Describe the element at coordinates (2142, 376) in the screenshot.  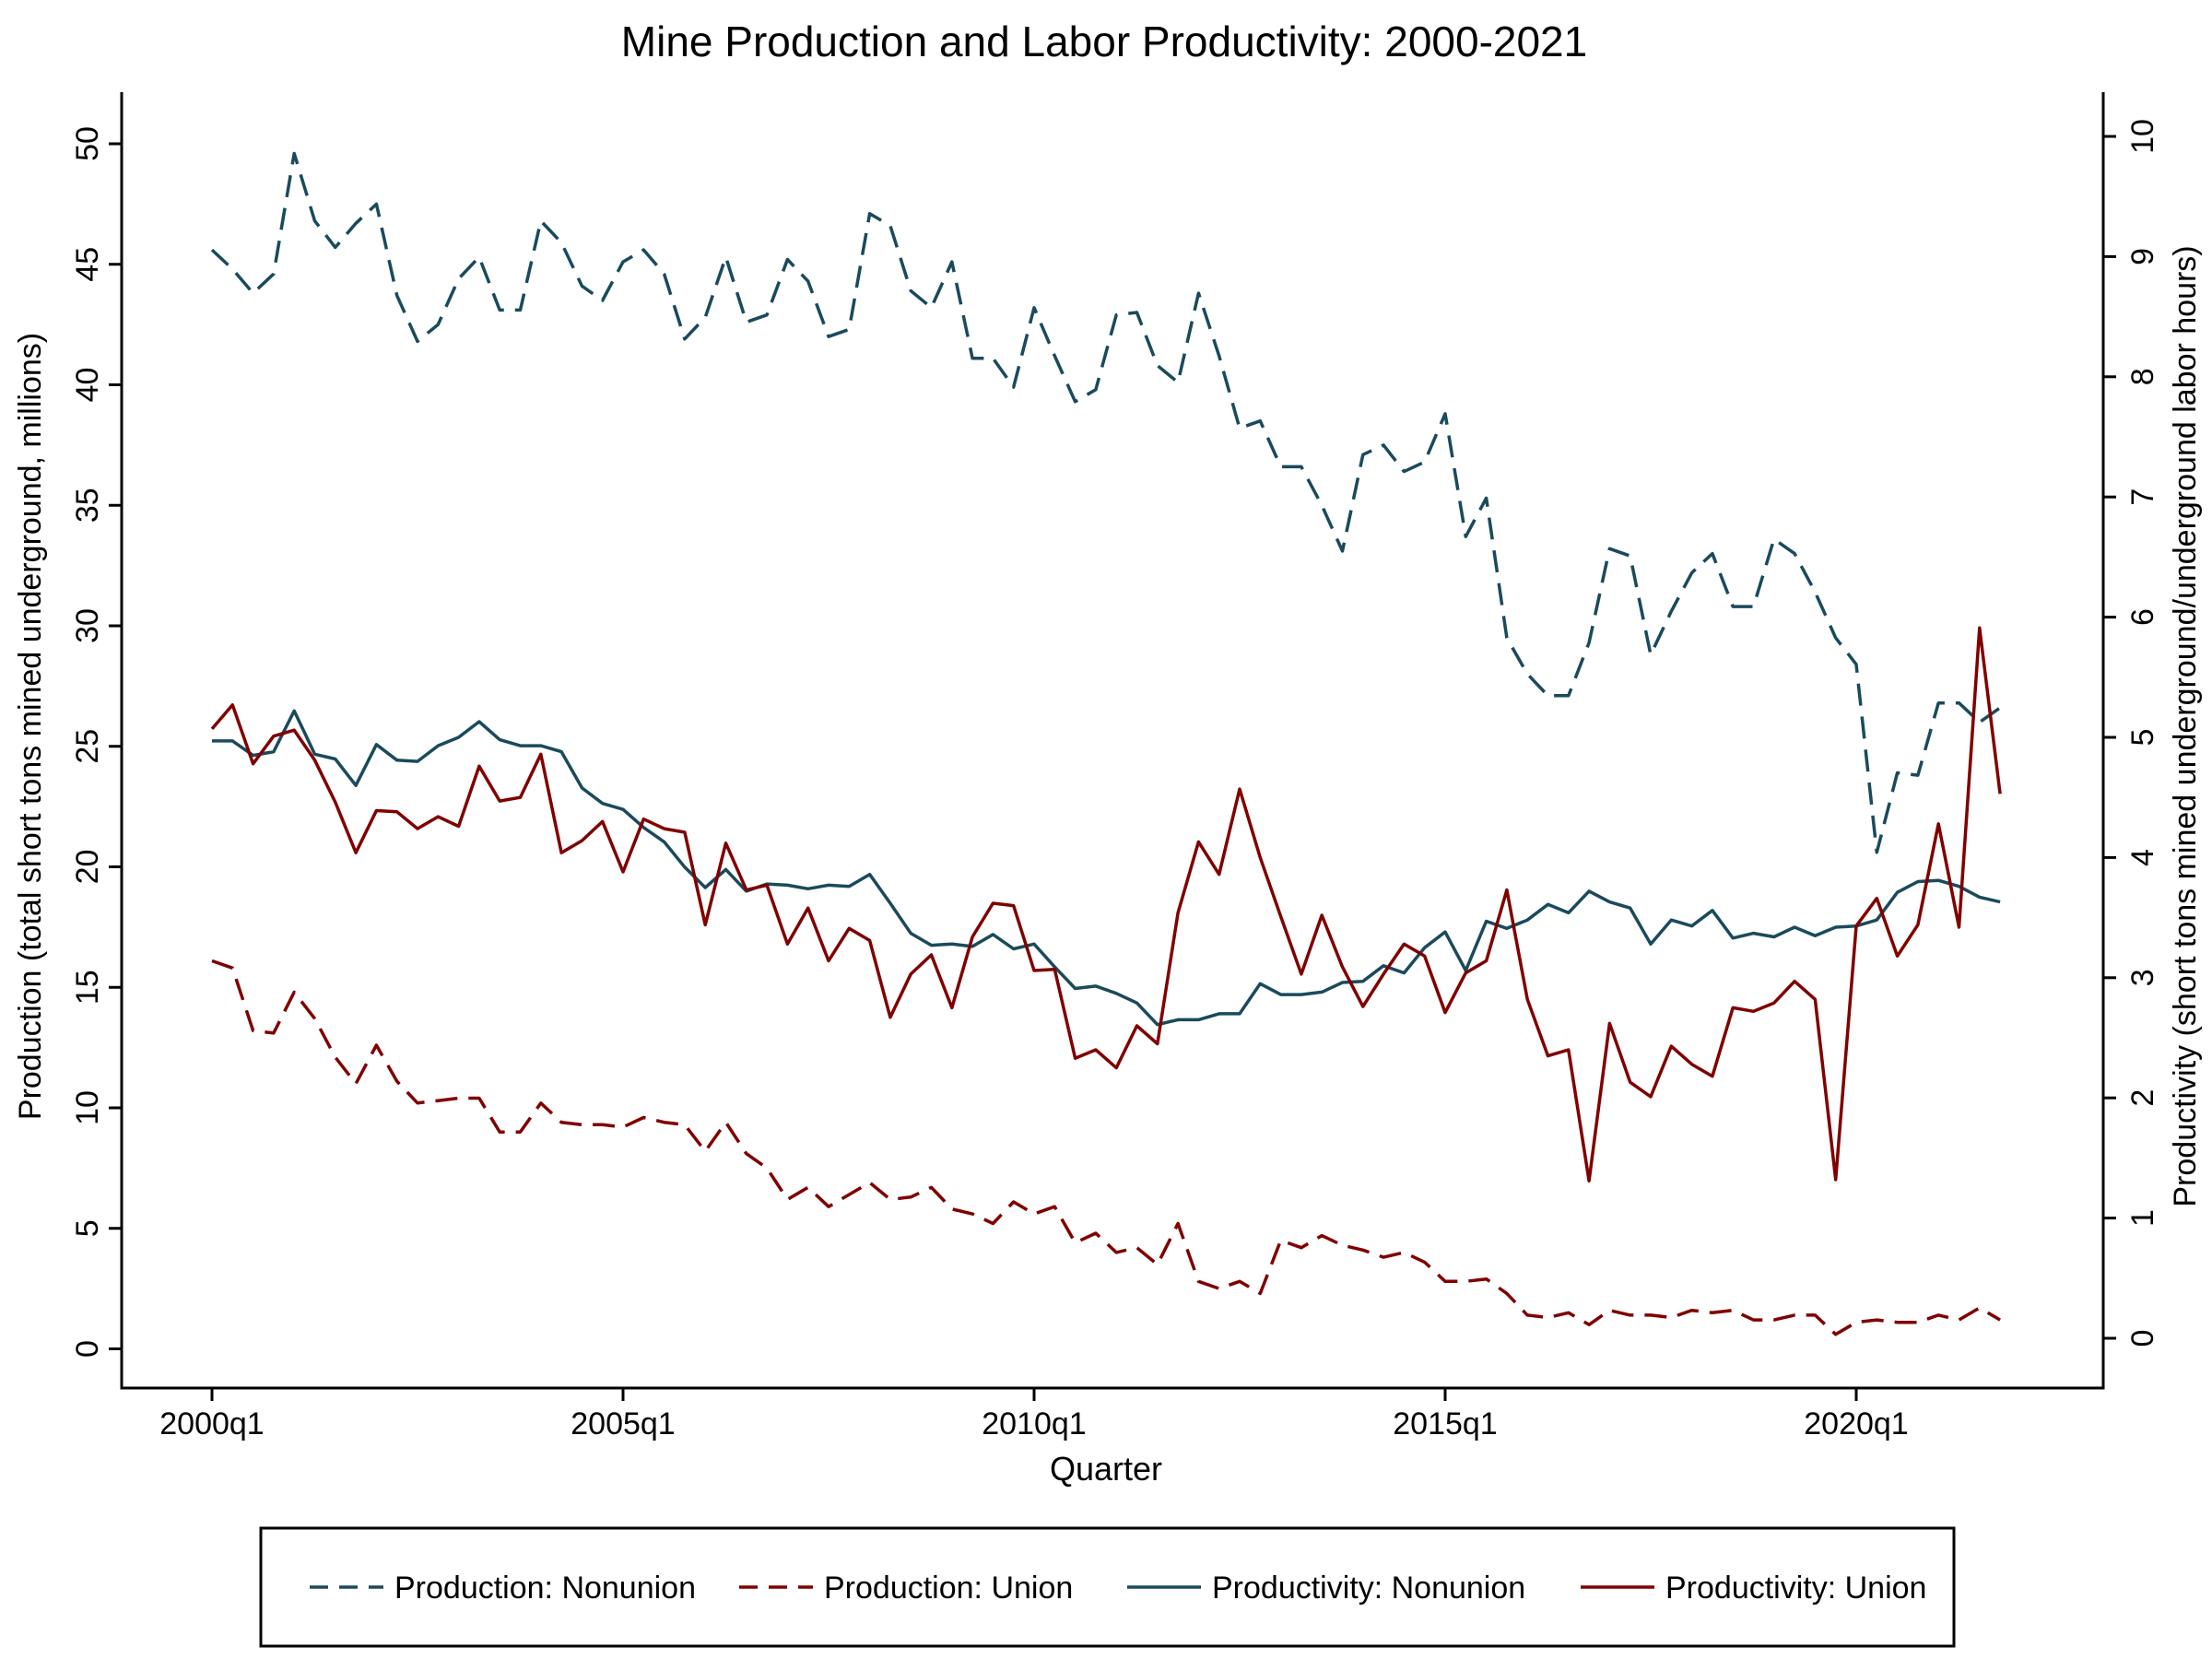
I see `y-right-tick-label: 8` at that location.